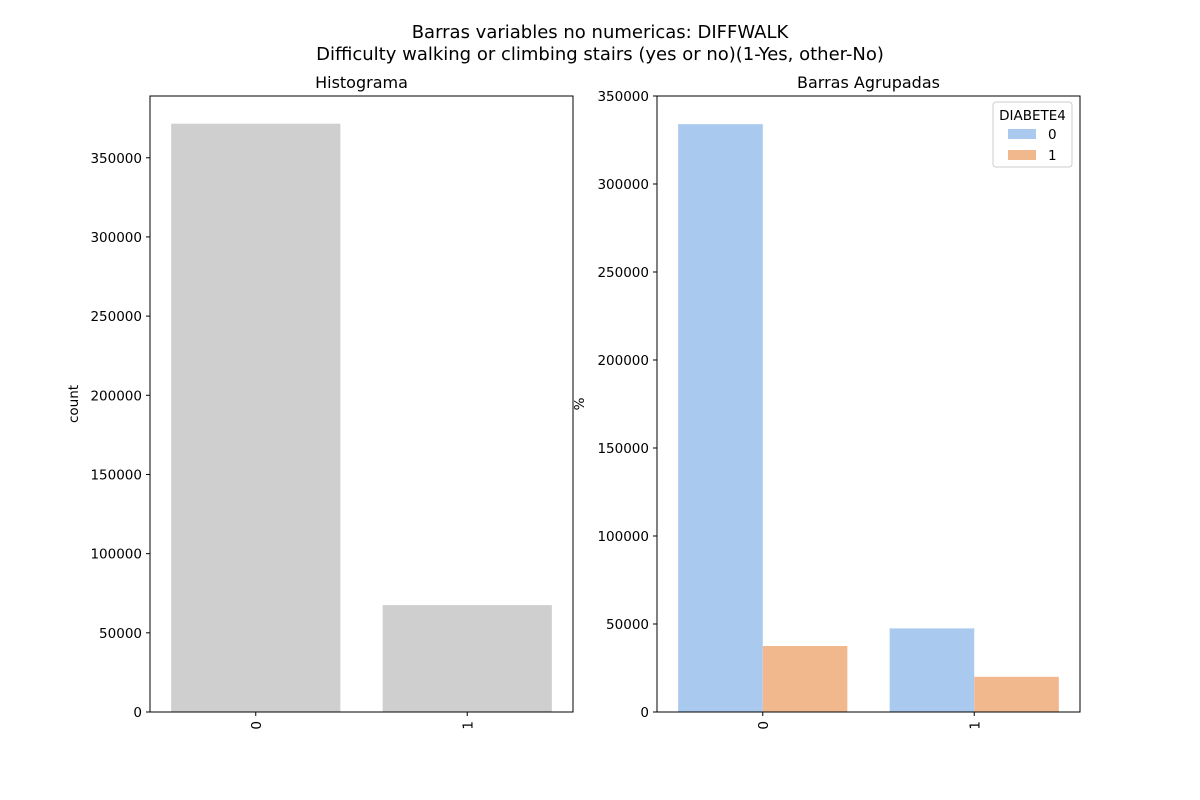 This screenshot has height=800, width=1200. What do you see at coordinates (601, 32) in the screenshot?
I see `figure-title-line1: Barras variables no numericas: DIFFWALK` at bounding box center [601, 32].